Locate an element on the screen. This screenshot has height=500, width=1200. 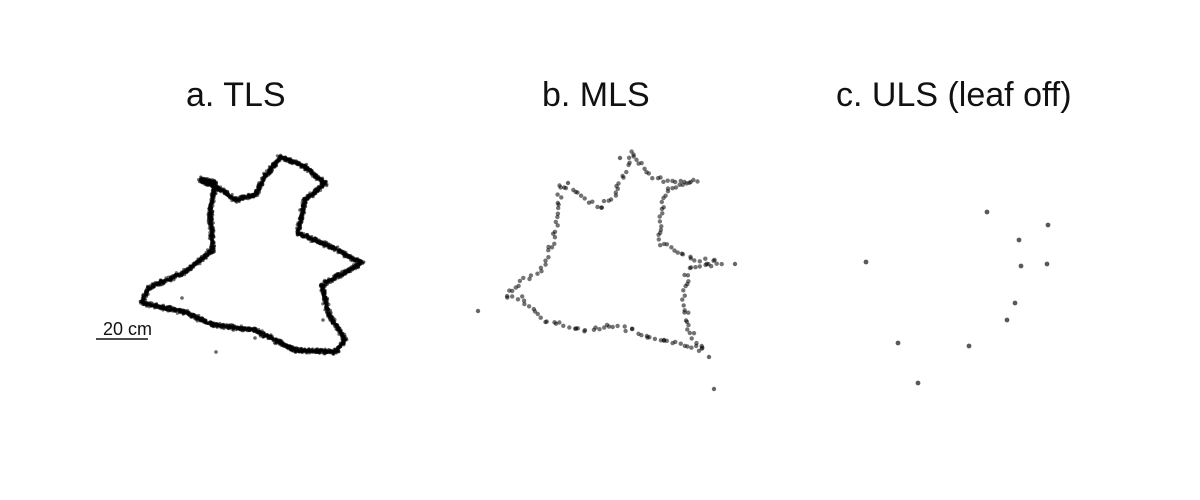
panel-title-mls: b. MLS is located at coordinates (596, 95).